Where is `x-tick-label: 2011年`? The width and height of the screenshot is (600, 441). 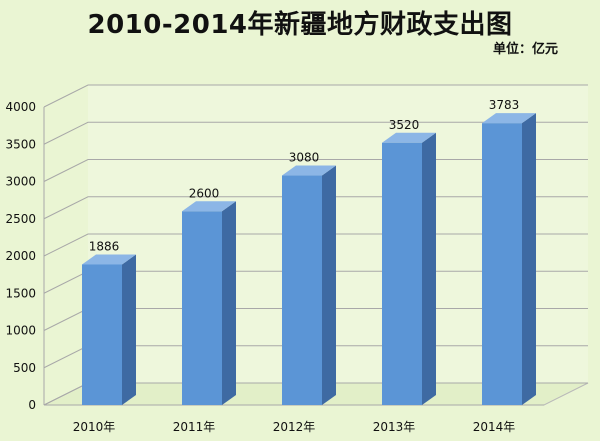 x-tick-label: 2011年 is located at coordinates (194, 427).